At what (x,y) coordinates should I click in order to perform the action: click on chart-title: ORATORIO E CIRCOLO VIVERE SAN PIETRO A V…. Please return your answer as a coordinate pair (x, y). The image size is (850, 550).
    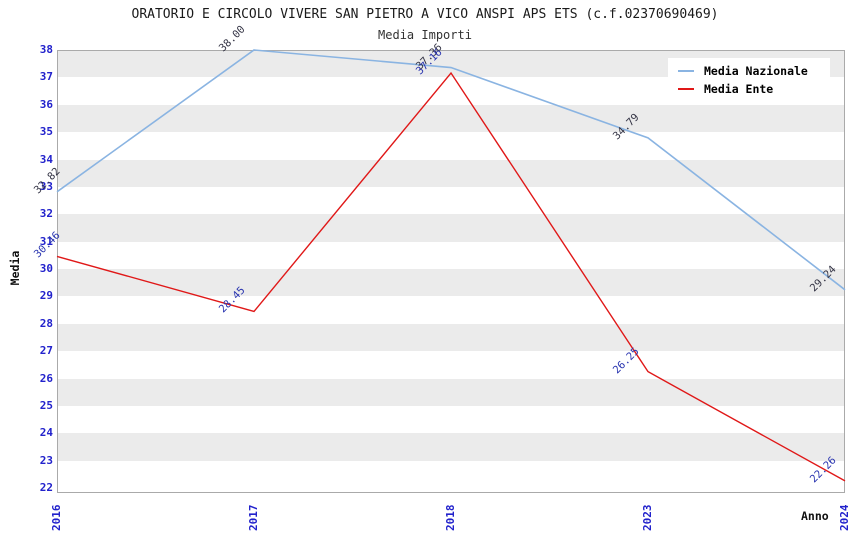
    Looking at the image, I should click on (425, 14).